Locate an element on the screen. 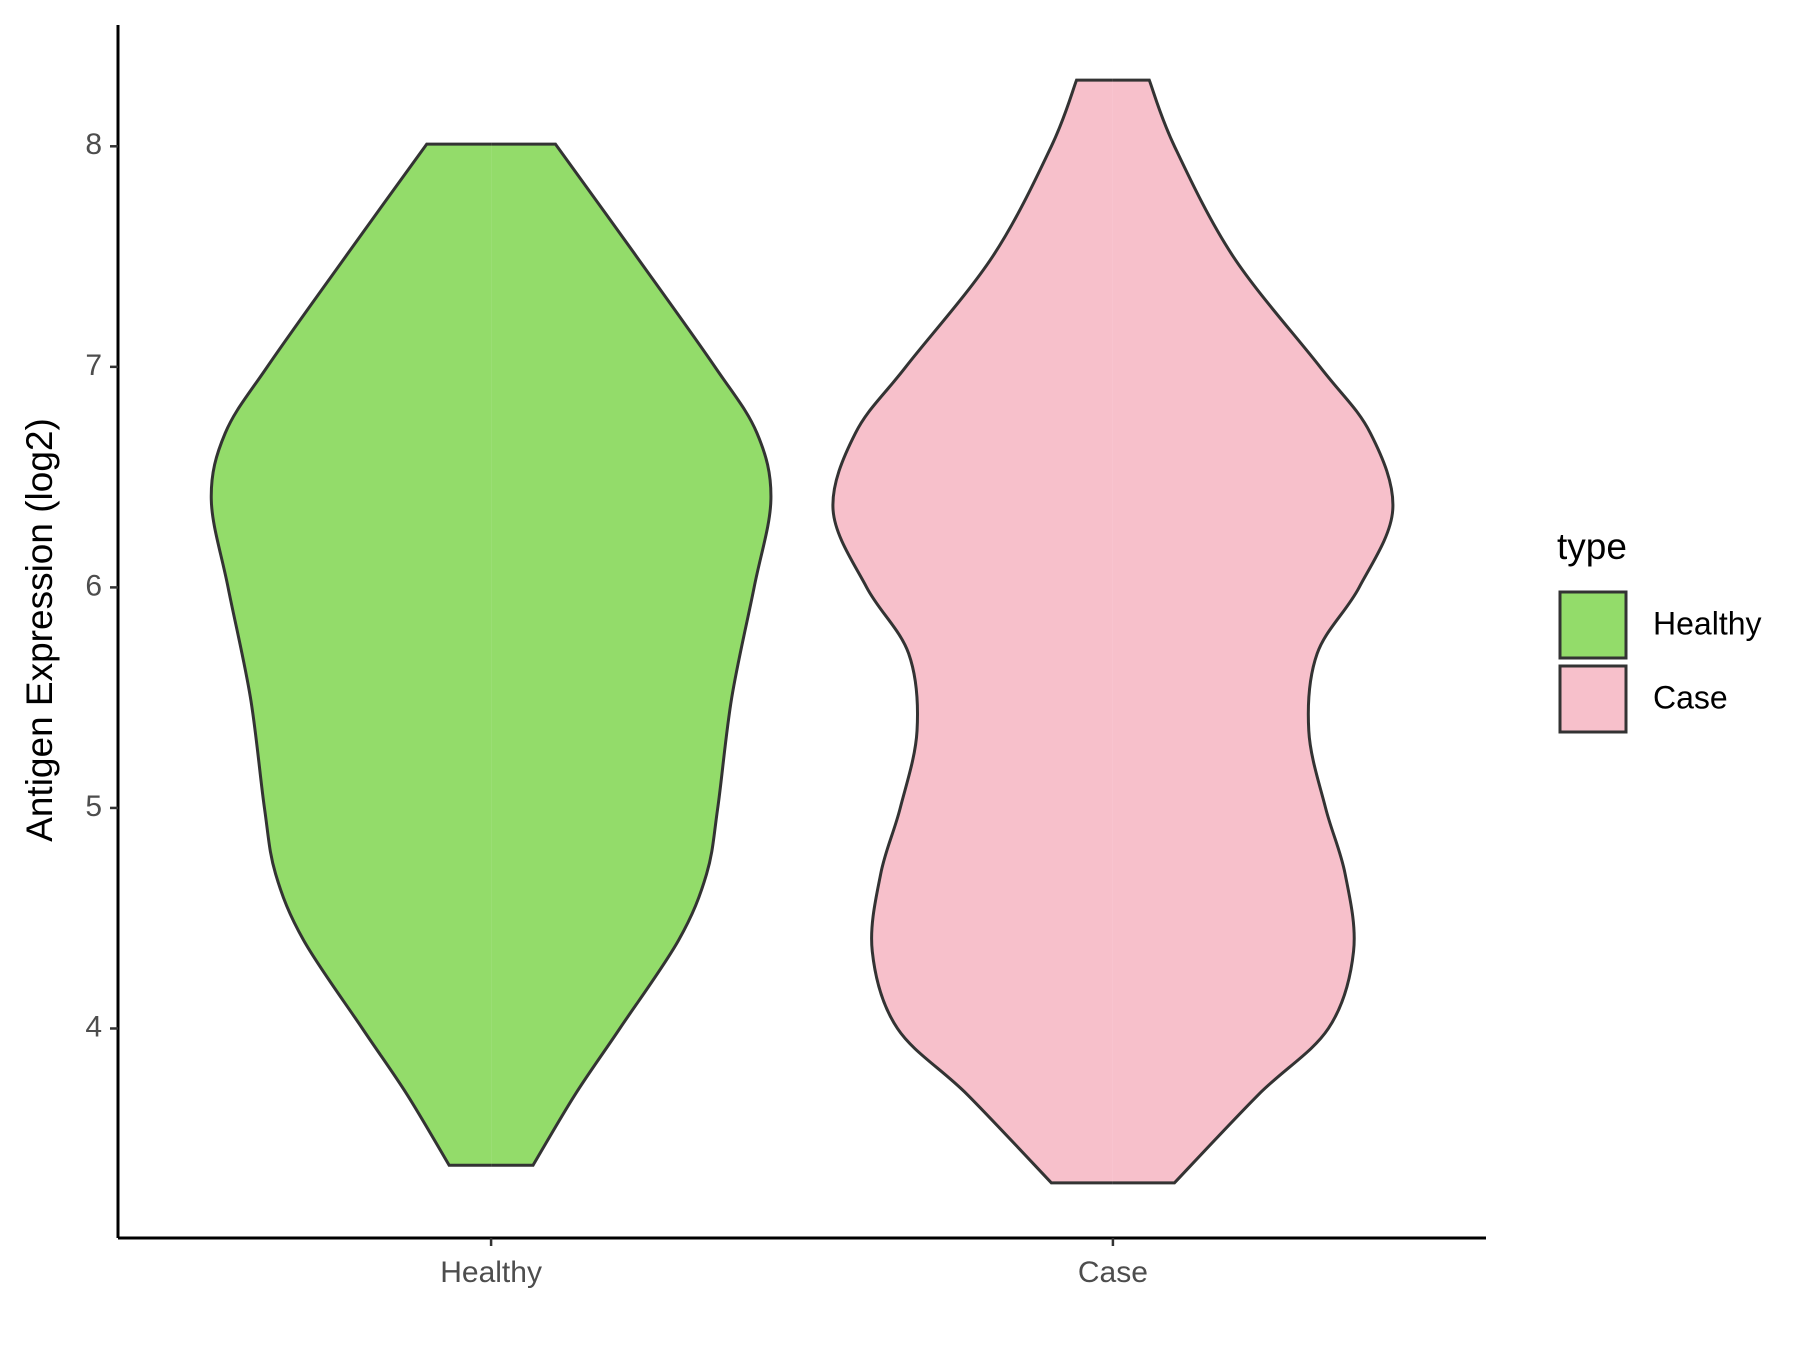 The image size is (1800, 1350). y-tick-label: 4 is located at coordinates (93, 1026).